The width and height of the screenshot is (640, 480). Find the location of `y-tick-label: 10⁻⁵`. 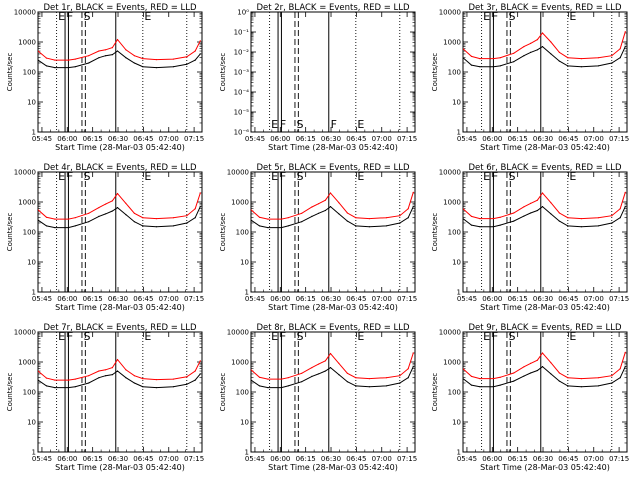

y-tick-label: 10⁻⁵ is located at coordinates (242, 113).